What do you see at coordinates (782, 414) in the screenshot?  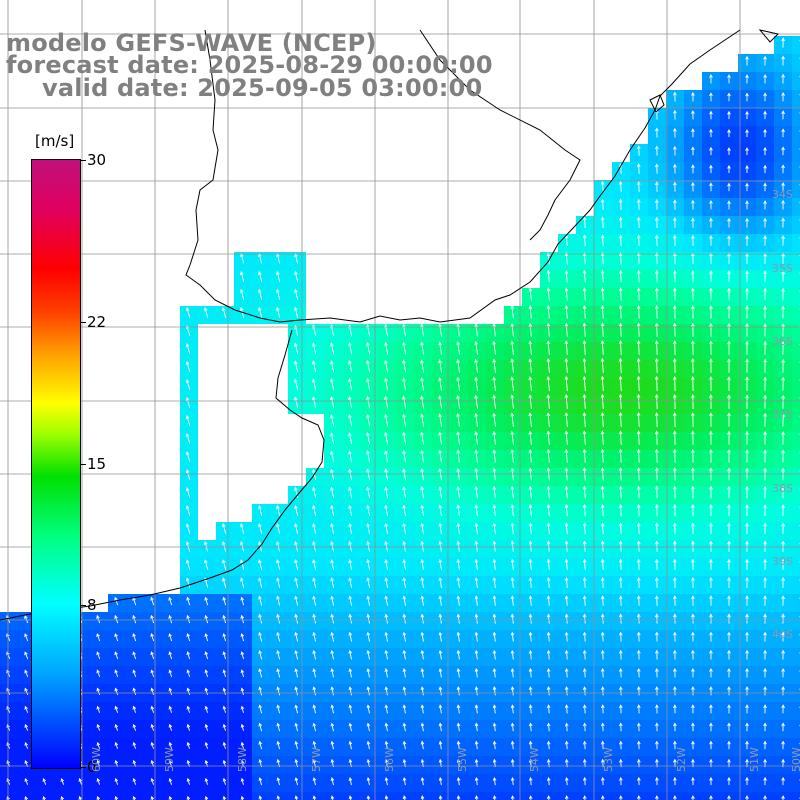 I see `latitude-label: 37S` at bounding box center [782, 414].